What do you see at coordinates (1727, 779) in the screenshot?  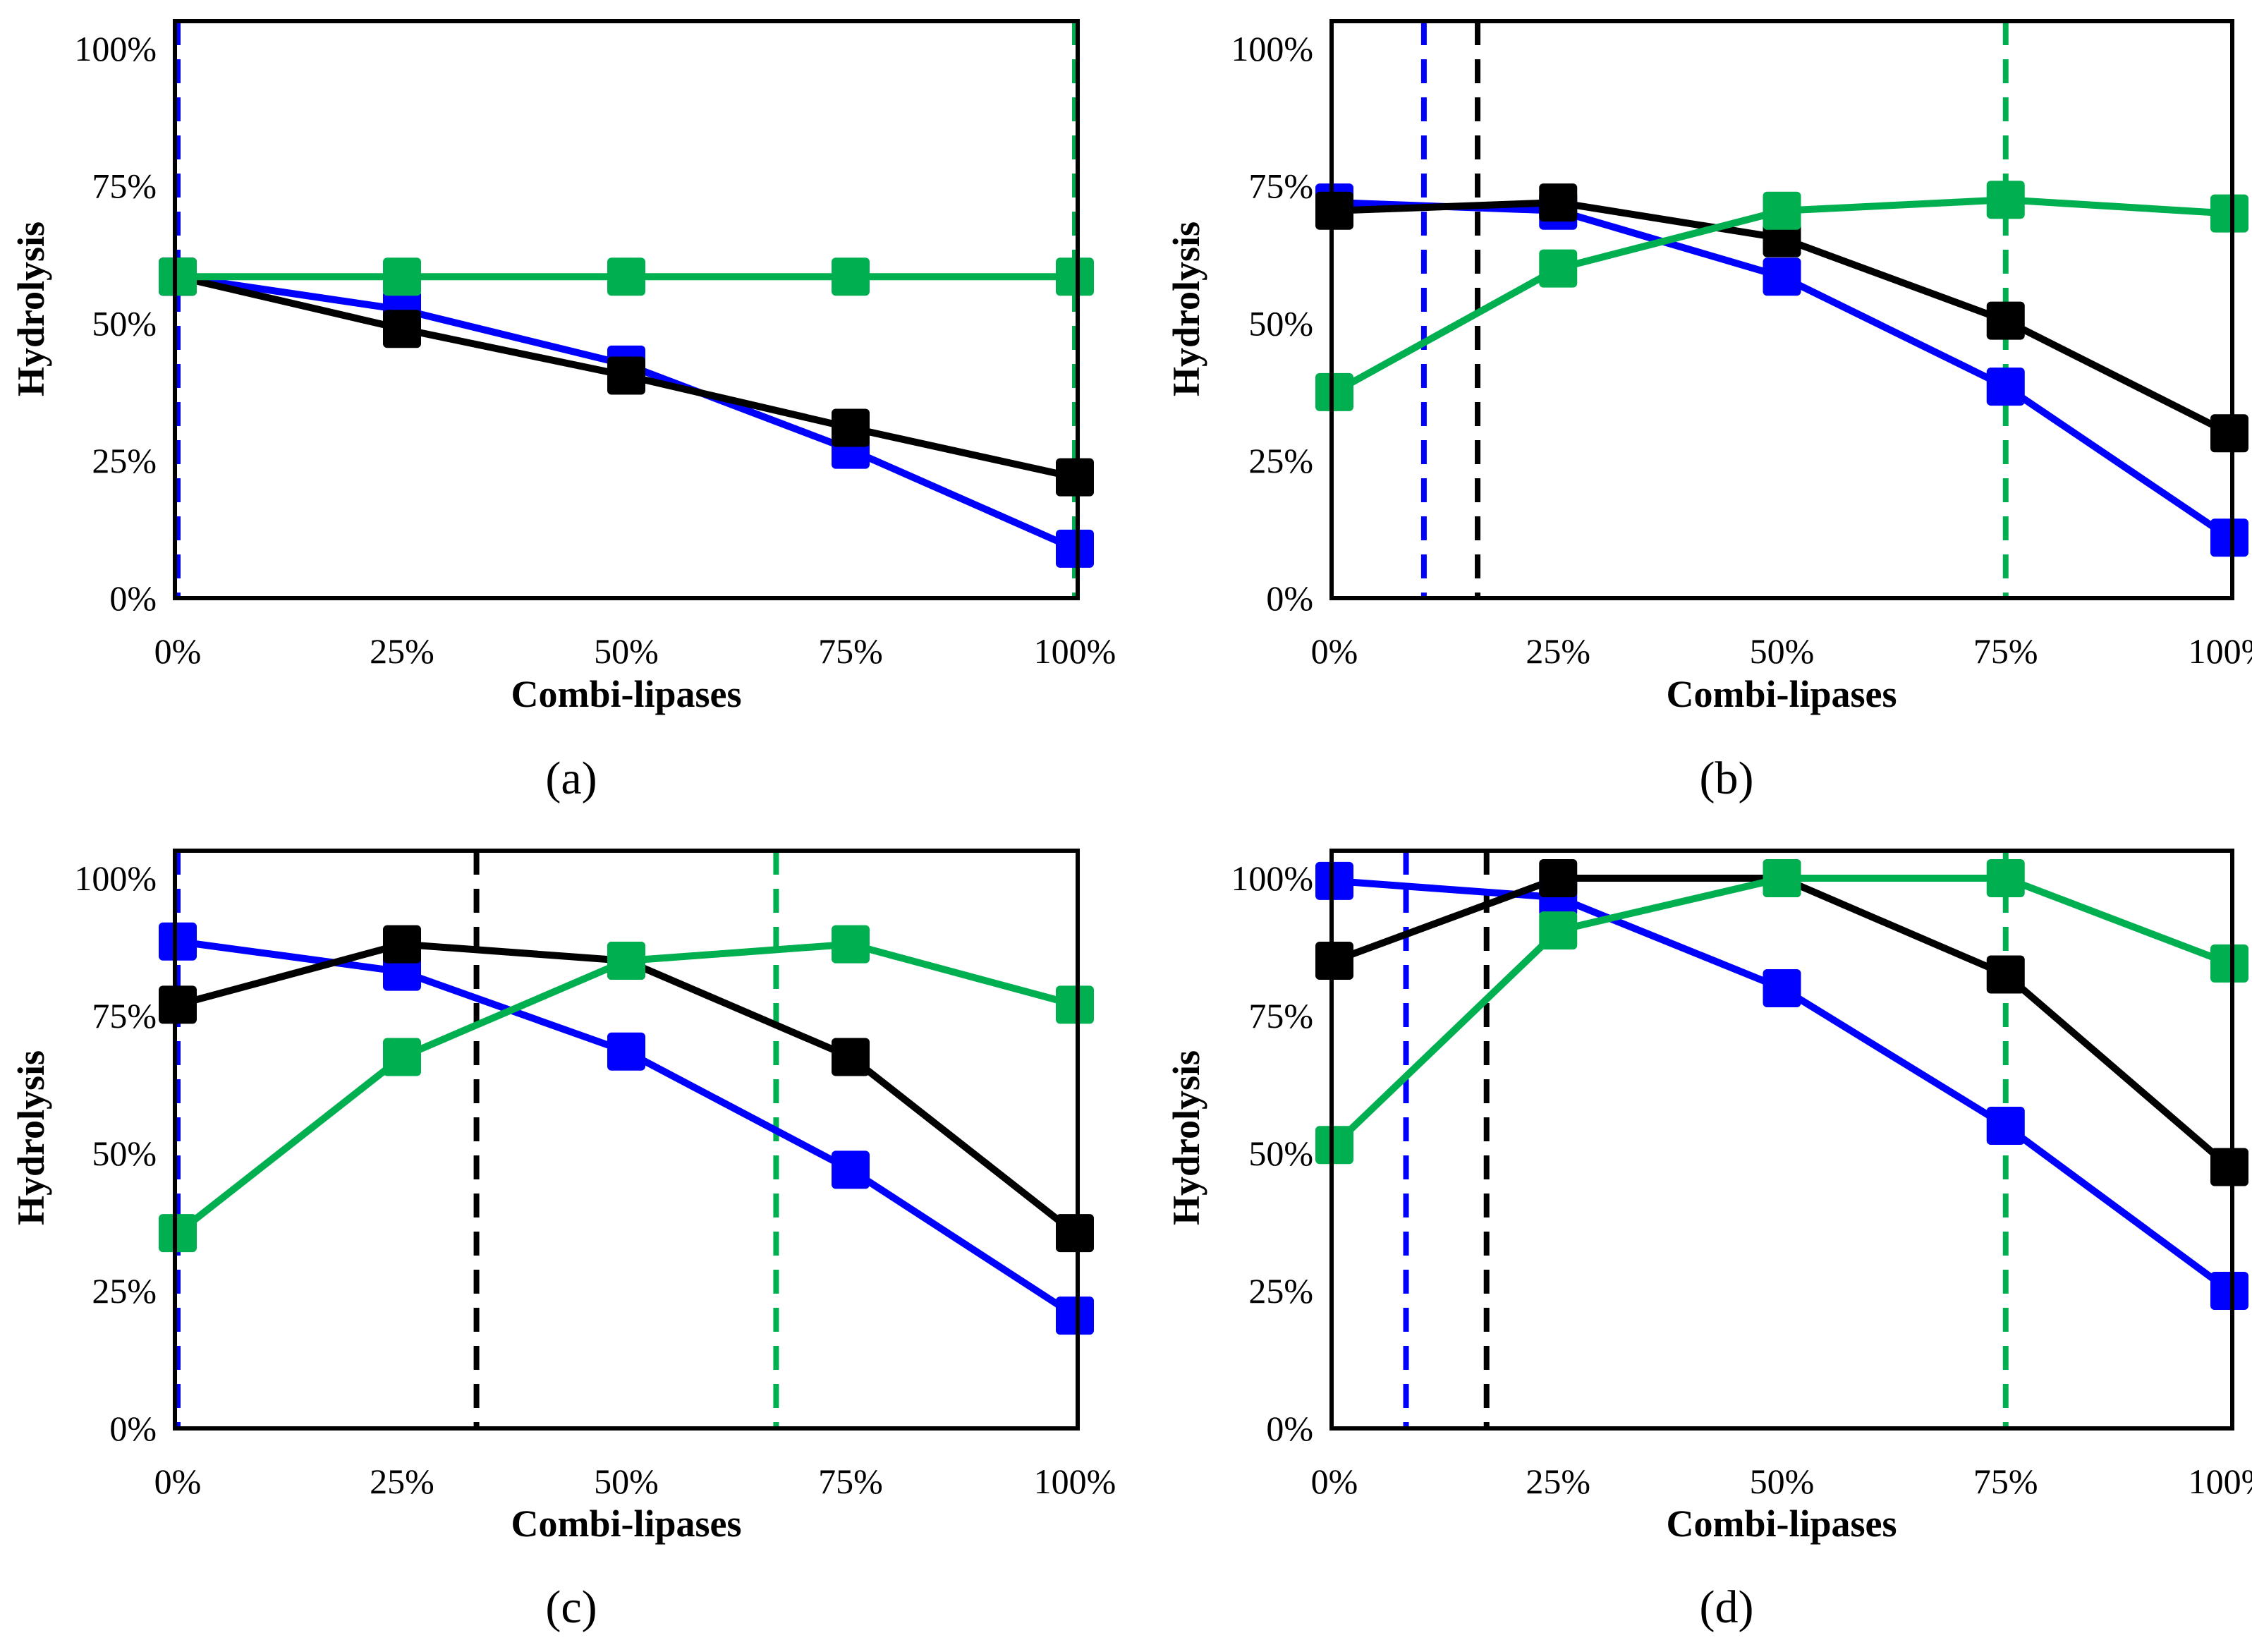 I see `panel-label: (b)` at bounding box center [1727, 779].